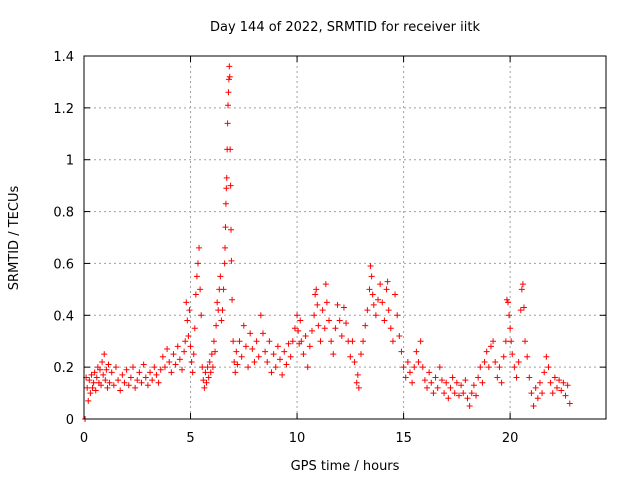 The image size is (640, 480). Describe the element at coordinates (63, 264) in the screenshot. I see `y-tick-label: 0.6` at that location.